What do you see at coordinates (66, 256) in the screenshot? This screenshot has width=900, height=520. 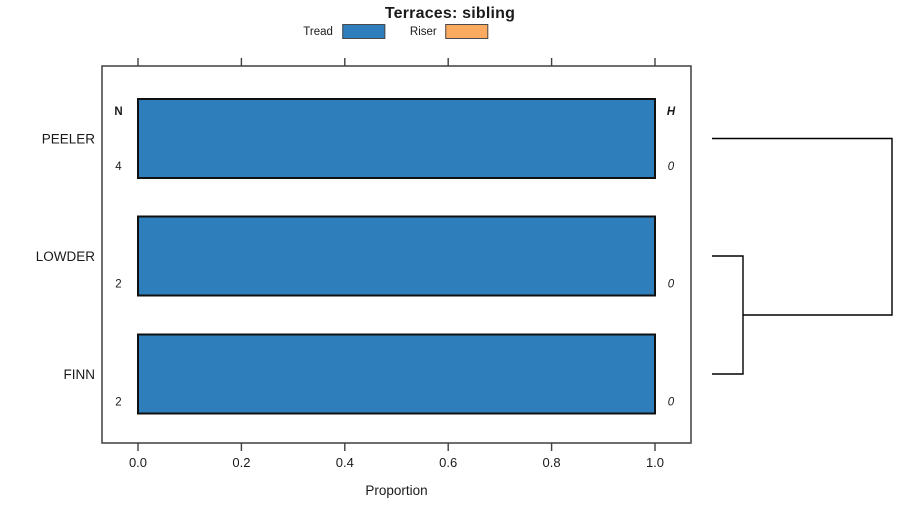 I see `category-label: LOWDER` at bounding box center [66, 256].